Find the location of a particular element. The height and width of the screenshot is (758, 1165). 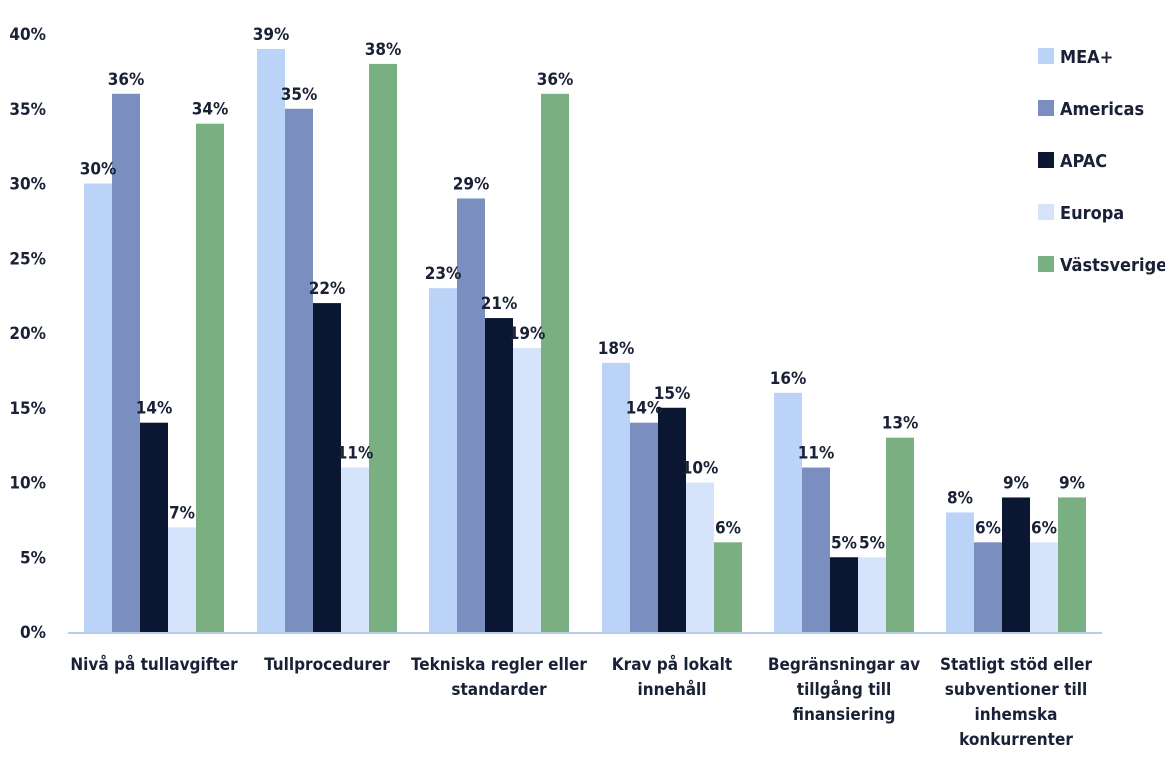

y-axis-ticks: 0% 5% 10% 15% 20% 25% 30% 35% 40% is located at coordinates (27, 334).